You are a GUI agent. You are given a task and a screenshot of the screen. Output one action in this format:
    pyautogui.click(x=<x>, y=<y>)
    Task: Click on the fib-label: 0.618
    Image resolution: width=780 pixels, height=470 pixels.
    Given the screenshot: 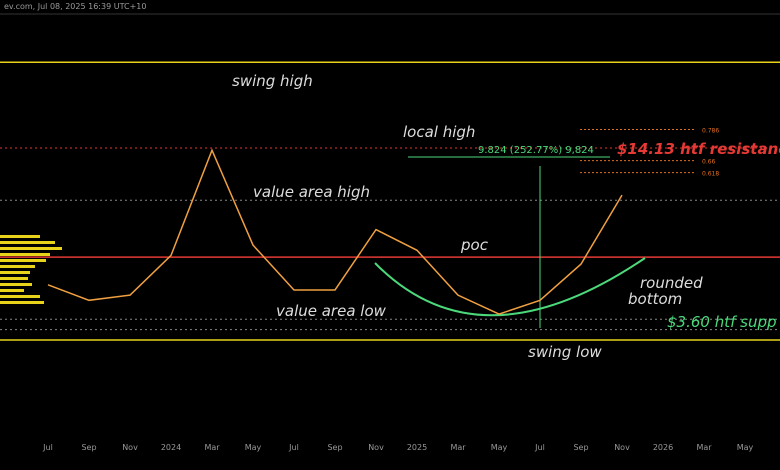 What is the action you would take?
    pyautogui.click(x=710, y=174)
    